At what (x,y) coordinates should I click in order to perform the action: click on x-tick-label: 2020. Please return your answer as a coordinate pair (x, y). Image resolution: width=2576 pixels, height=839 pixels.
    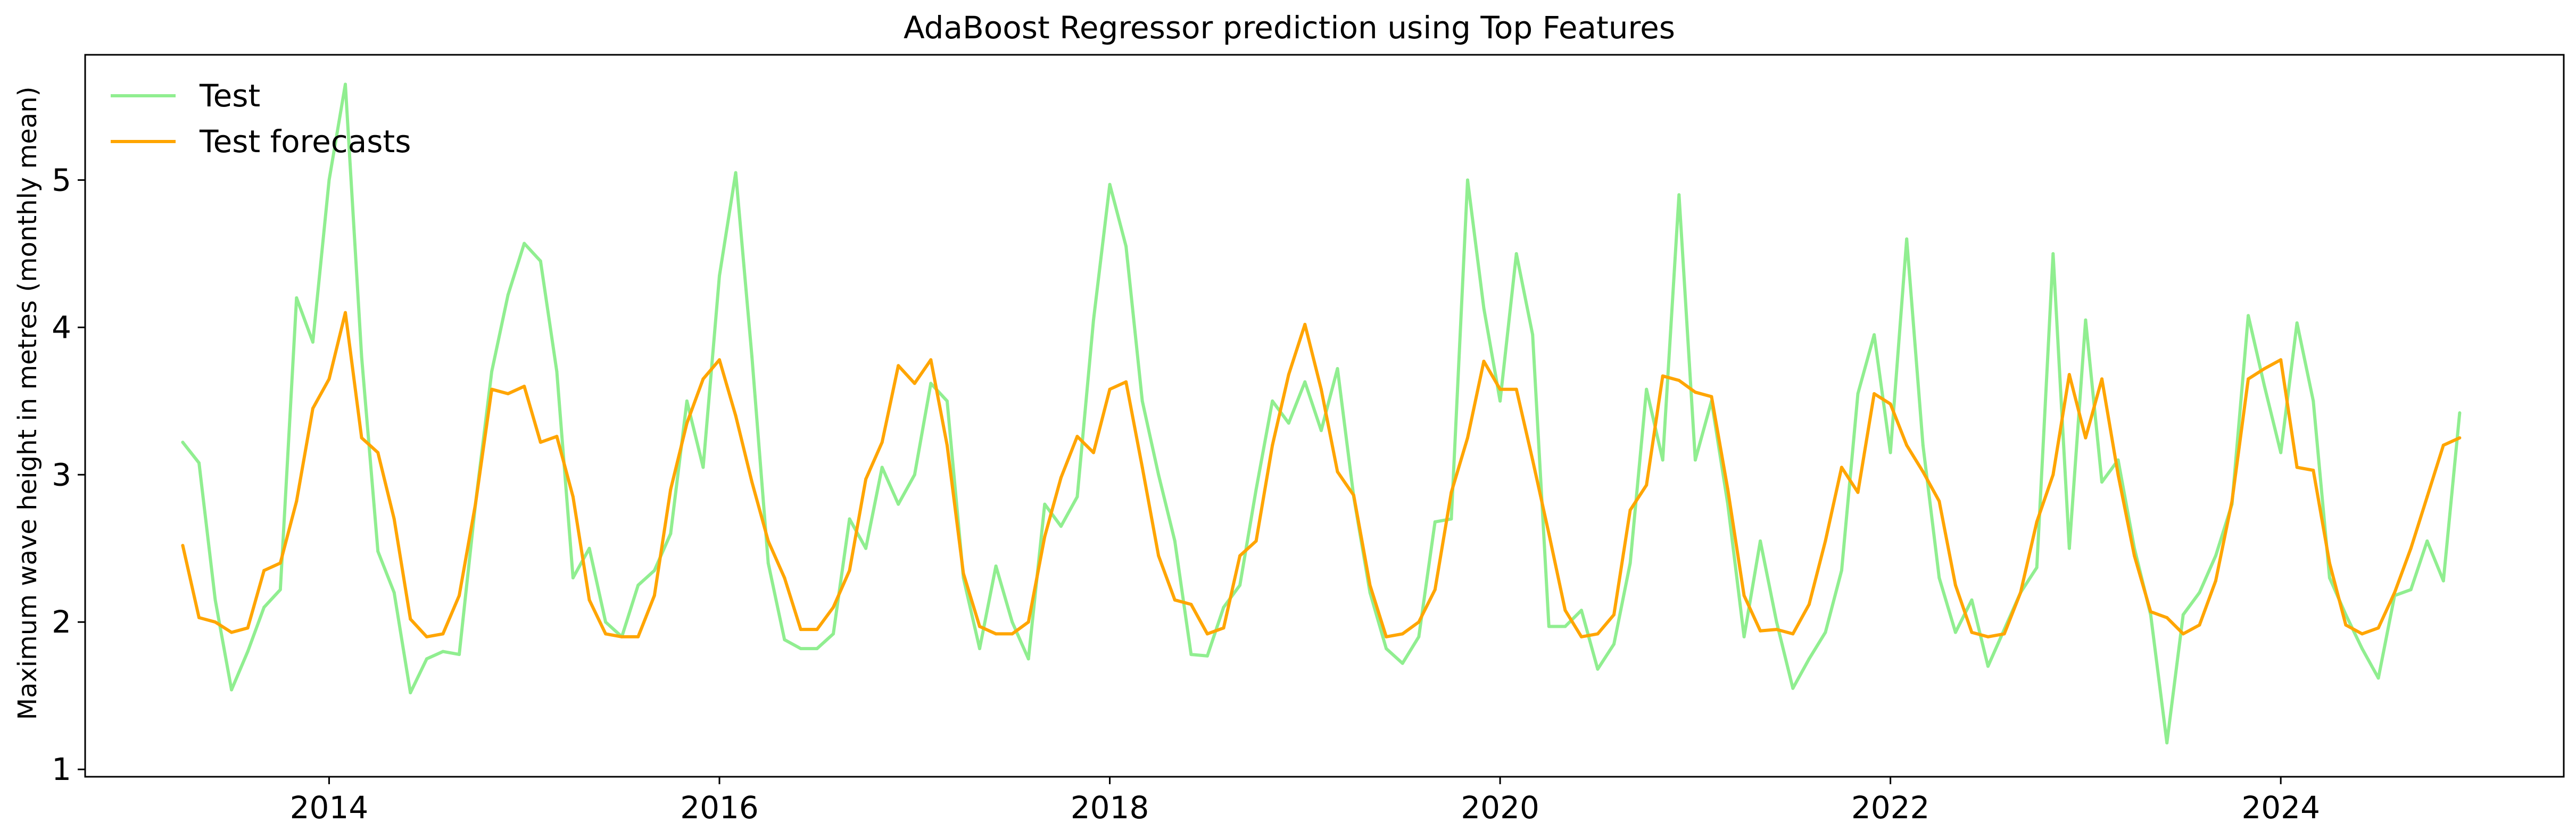
    Looking at the image, I should click on (1500, 808).